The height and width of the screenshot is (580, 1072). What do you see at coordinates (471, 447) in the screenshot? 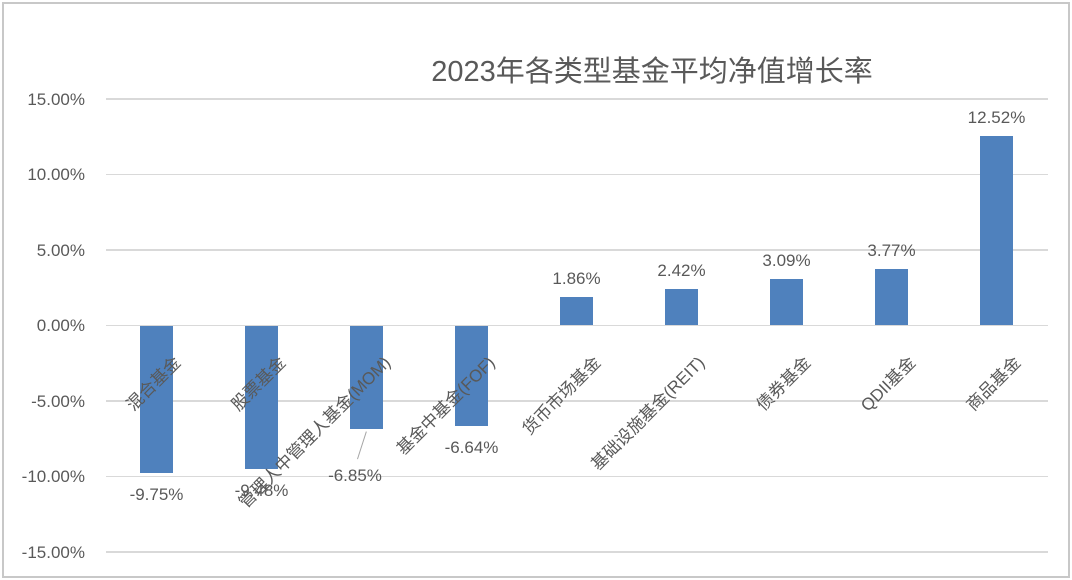
I see `bar-value-label: -6.64%` at bounding box center [471, 447].